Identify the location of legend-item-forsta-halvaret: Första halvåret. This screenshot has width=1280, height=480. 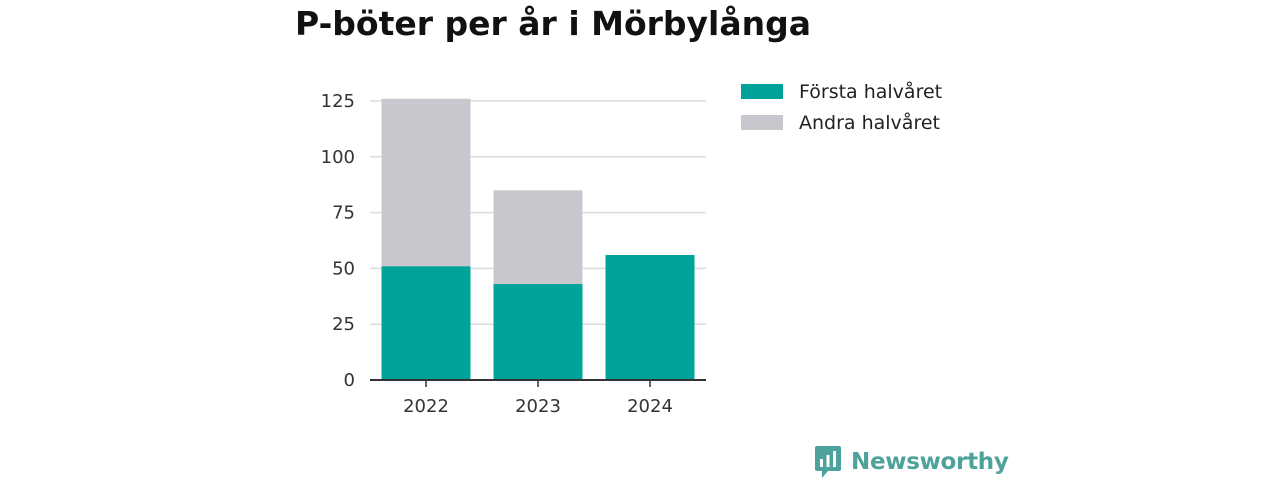
(841, 91).